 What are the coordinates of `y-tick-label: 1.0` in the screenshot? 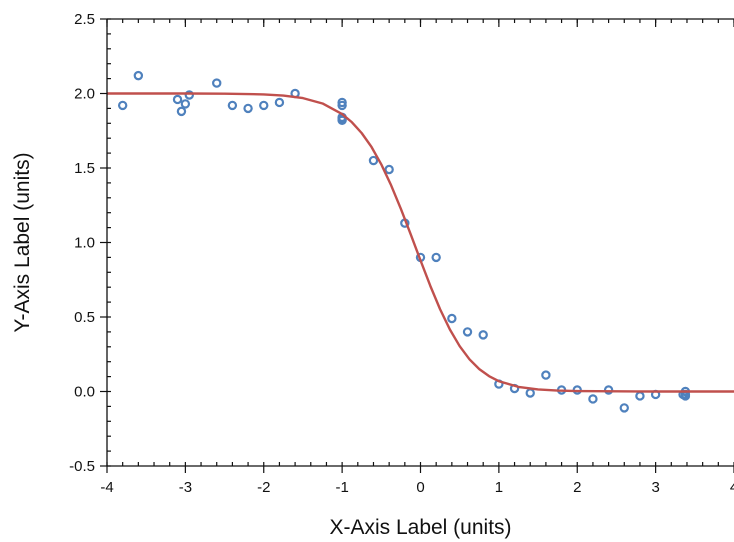 It's located at (84, 243).